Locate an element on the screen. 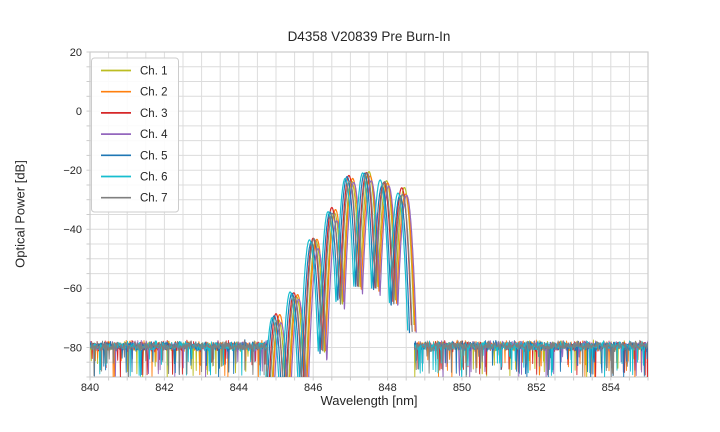  legend-box is located at coordinates (135, 135).